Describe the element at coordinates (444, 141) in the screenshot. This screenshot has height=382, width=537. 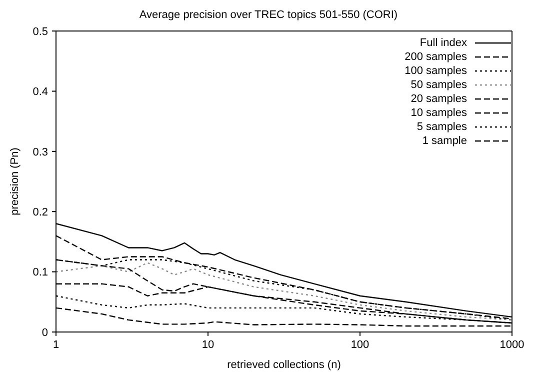
I see `legend-label: 1 sample` at that location.